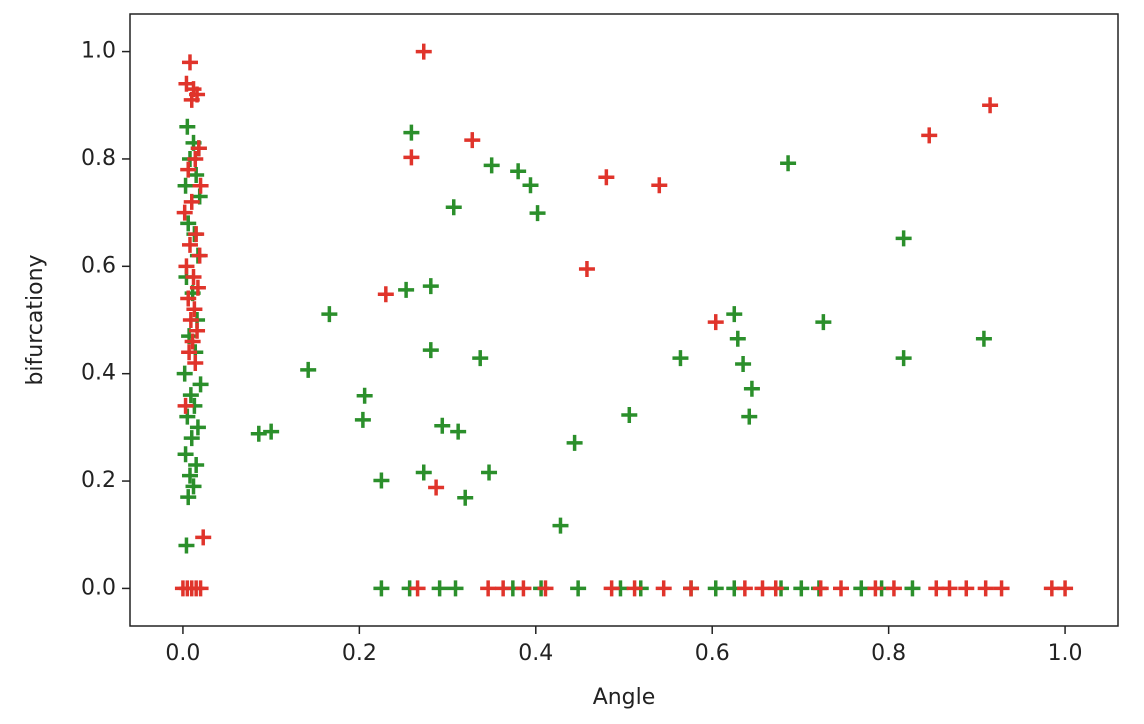  Describe the element at coordinates (359, 653) in the screenshot. I see `x-tick-label: 0.2` at that location.